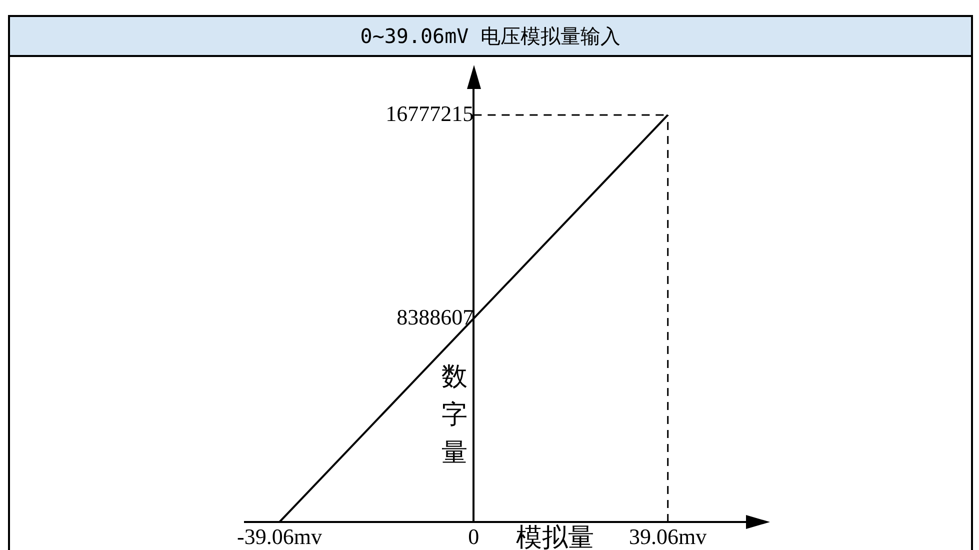 This screenshot has width=979, height=550. Describe the element at coordinates (430, 113) in the screenshot. I see `y-tick-label: 16777215` at that location.